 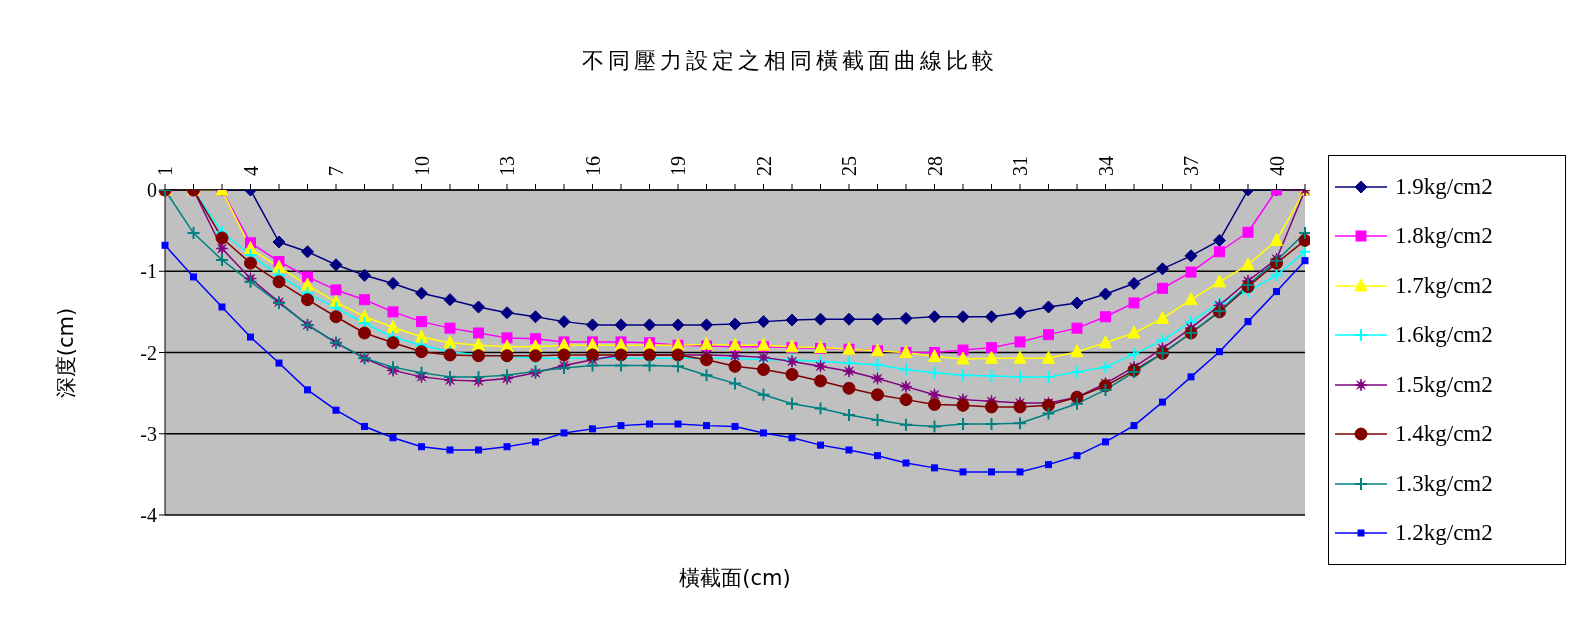 What do you see at coordinates (66, 353) in the screenshot?
I see `y-axis-title: 深度(cm)` at bounding box center [66, 353].